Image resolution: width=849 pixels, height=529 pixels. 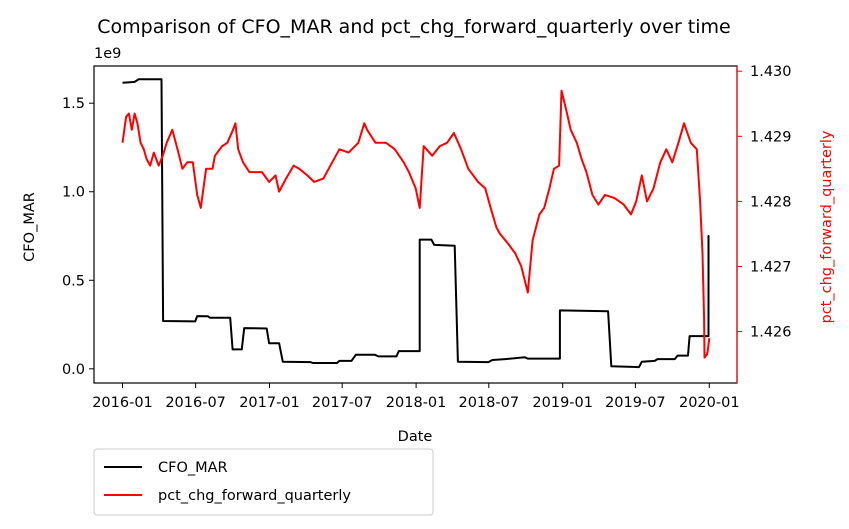 What do you see at coordinates (122, 403) in the screenshot?
I see `x-tick-label: 2016-01` at bounding box center [122, 403].